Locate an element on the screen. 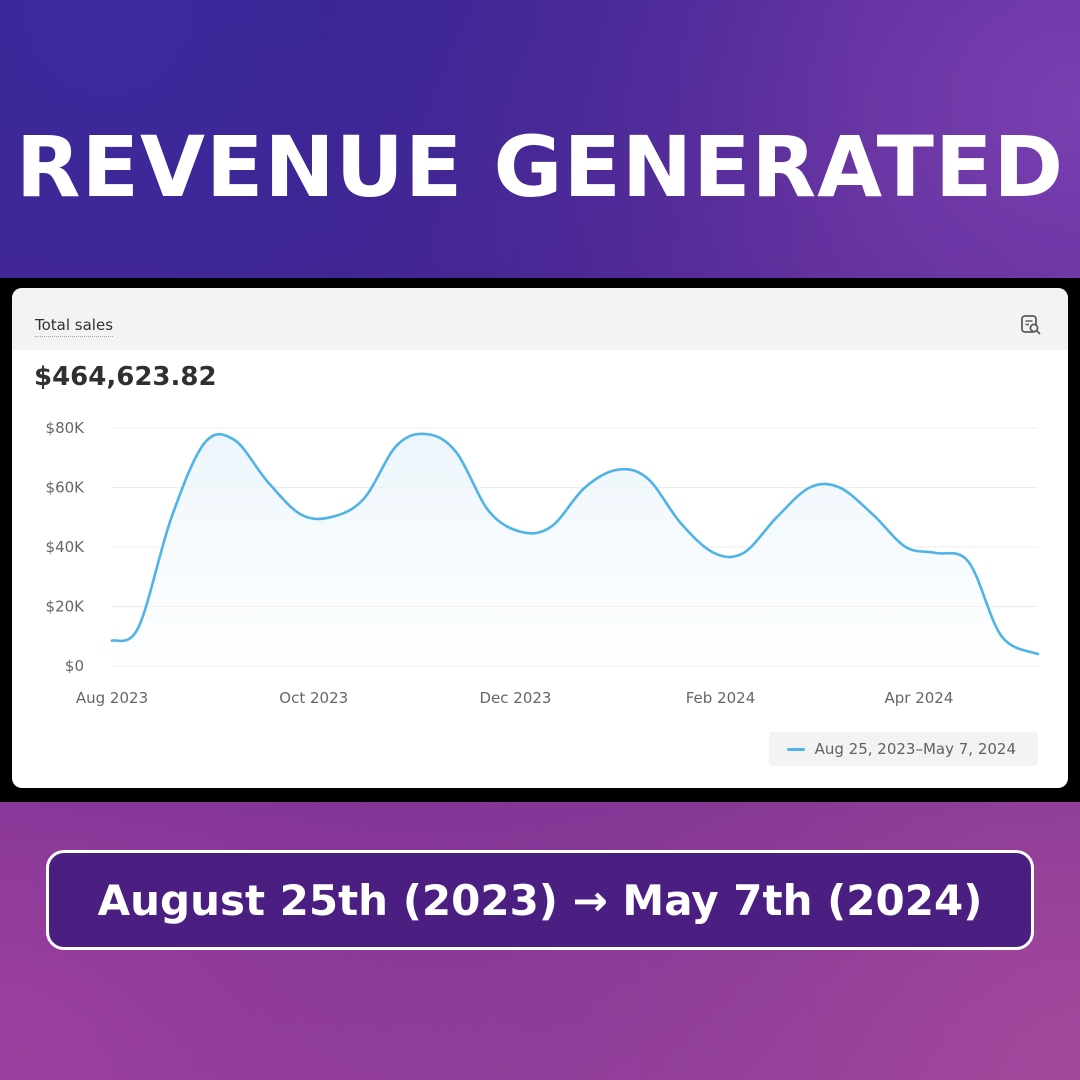 The width and height of the screenshot is (1080, 1080). report-search-icon is located at coordinates (1031, 325).